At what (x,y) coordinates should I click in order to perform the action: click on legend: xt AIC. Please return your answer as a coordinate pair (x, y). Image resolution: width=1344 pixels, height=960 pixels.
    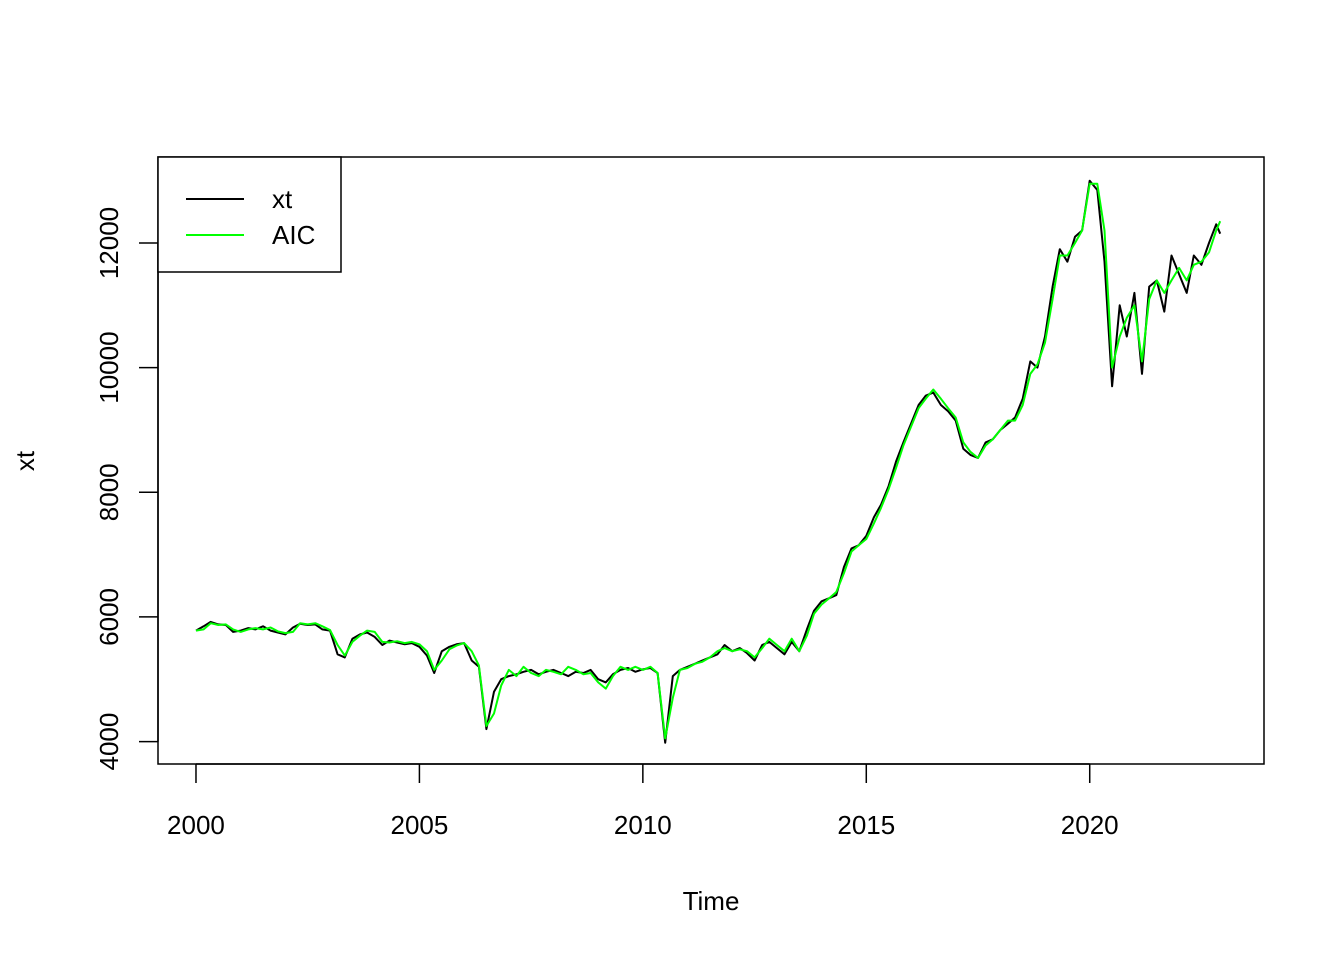
    Looking at the image, I should click on (249, 214).